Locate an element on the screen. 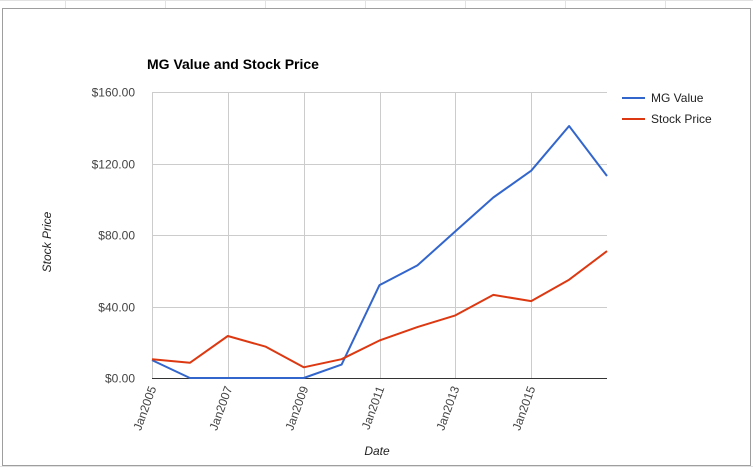  x-tick-label: Jan2007 is located at coordinates (220, 408).